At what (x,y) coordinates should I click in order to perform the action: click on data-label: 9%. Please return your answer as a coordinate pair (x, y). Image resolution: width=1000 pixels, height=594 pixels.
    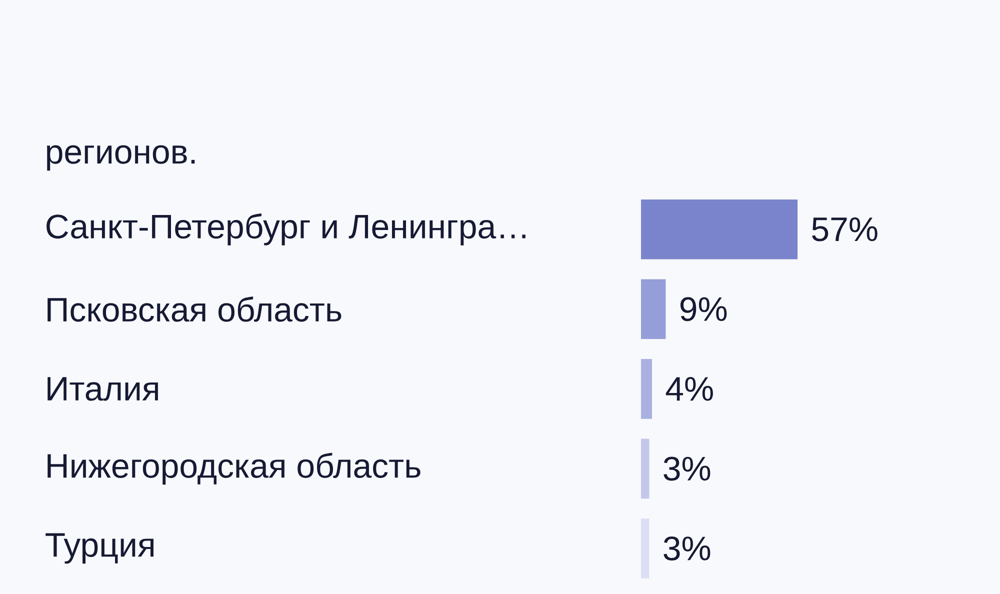
    Looking at the image, I should click on (703, 308).